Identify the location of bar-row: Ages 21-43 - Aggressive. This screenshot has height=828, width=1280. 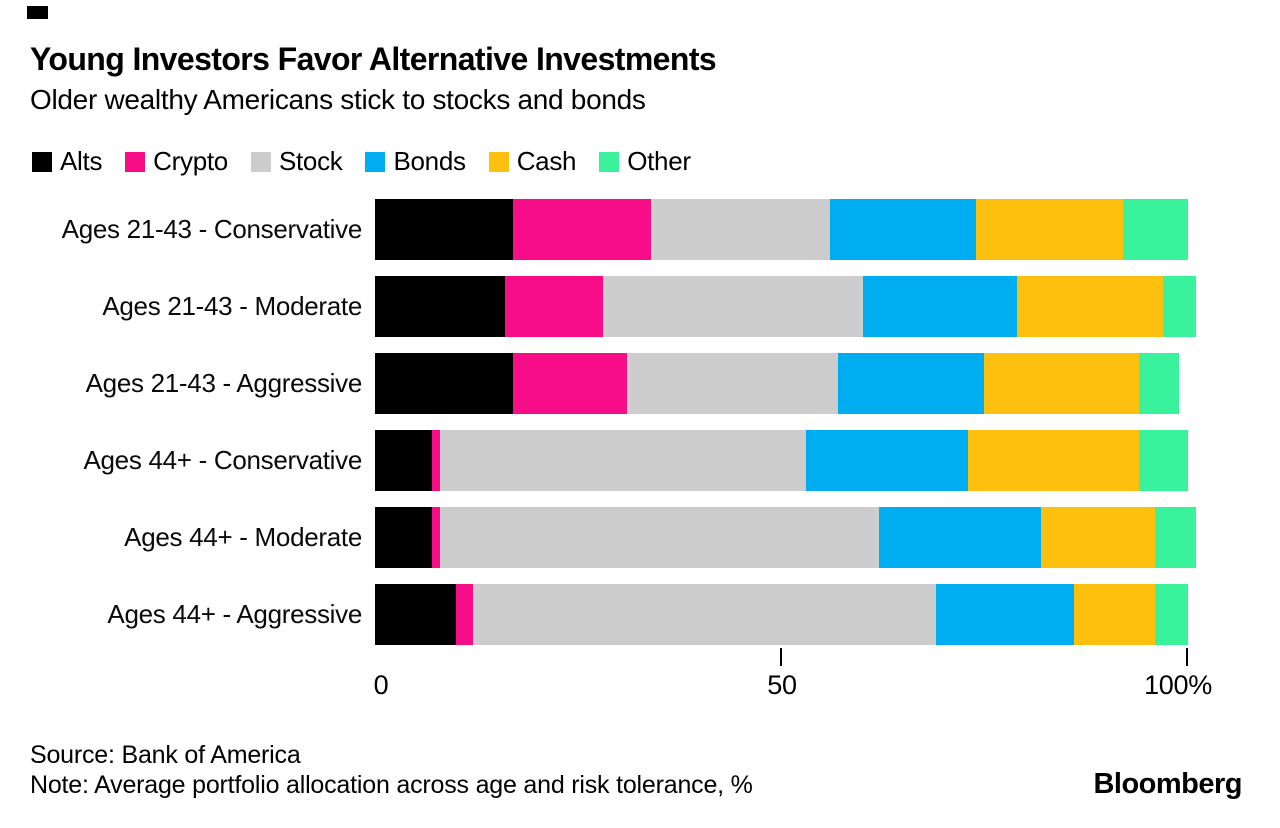
(598, 383).